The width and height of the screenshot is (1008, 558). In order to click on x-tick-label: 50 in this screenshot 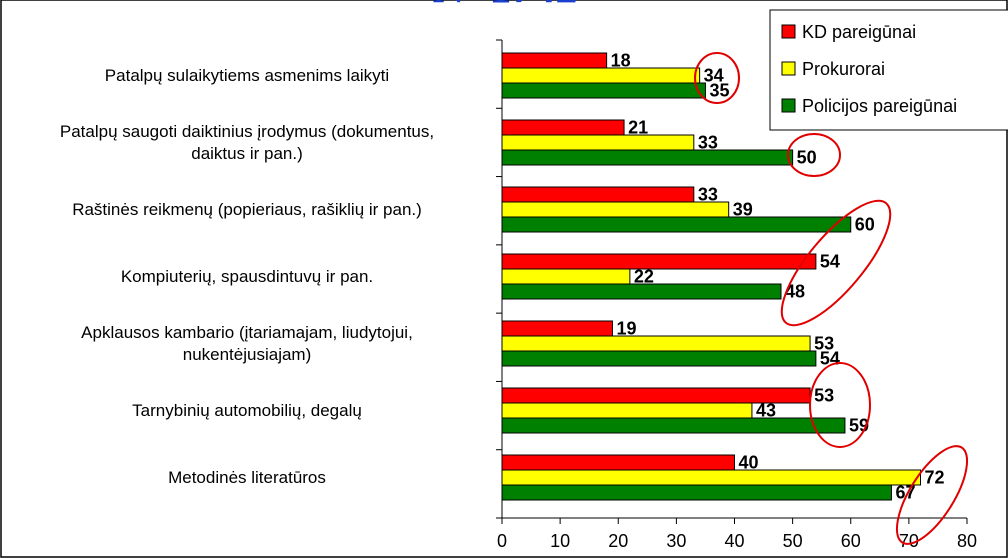, I will do `click(793, 541)`.